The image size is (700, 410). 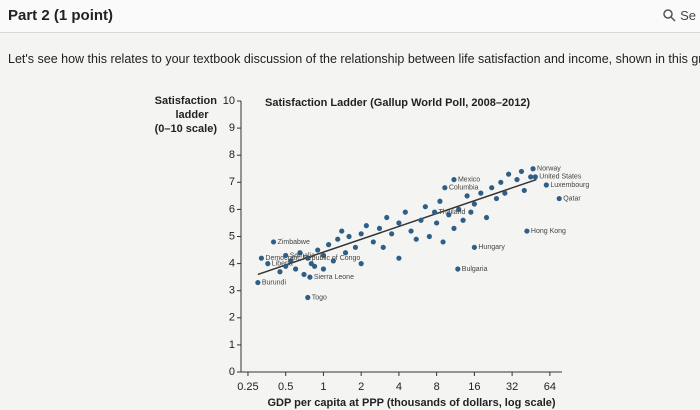 I want to click on y-tick-label: 7, so click(x=232, y=182).